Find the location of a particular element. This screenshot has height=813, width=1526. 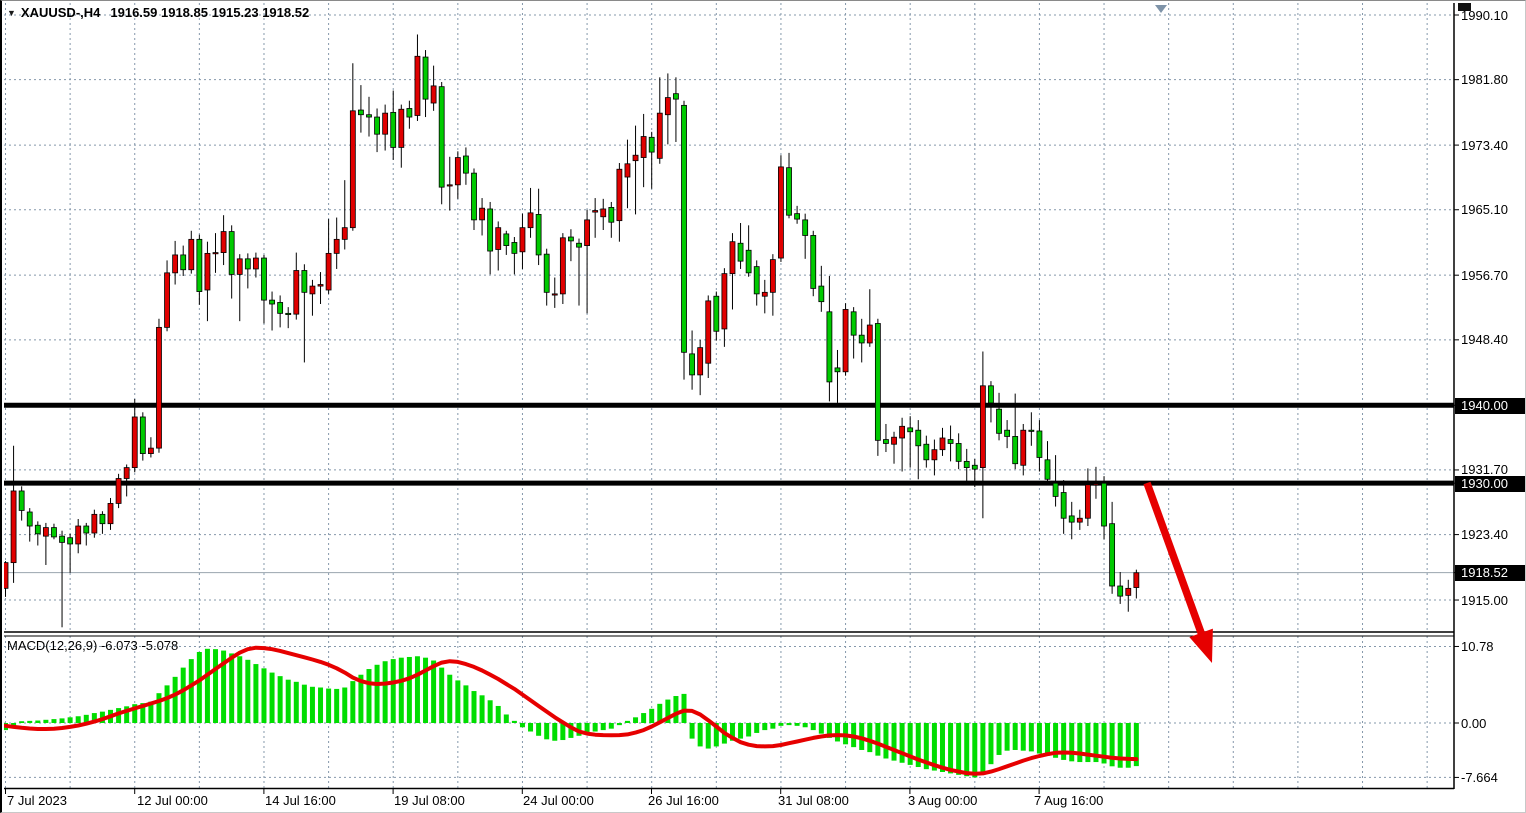

time-axis-label: 7 Aug 16:00 is located at coordinates (1069, 800).